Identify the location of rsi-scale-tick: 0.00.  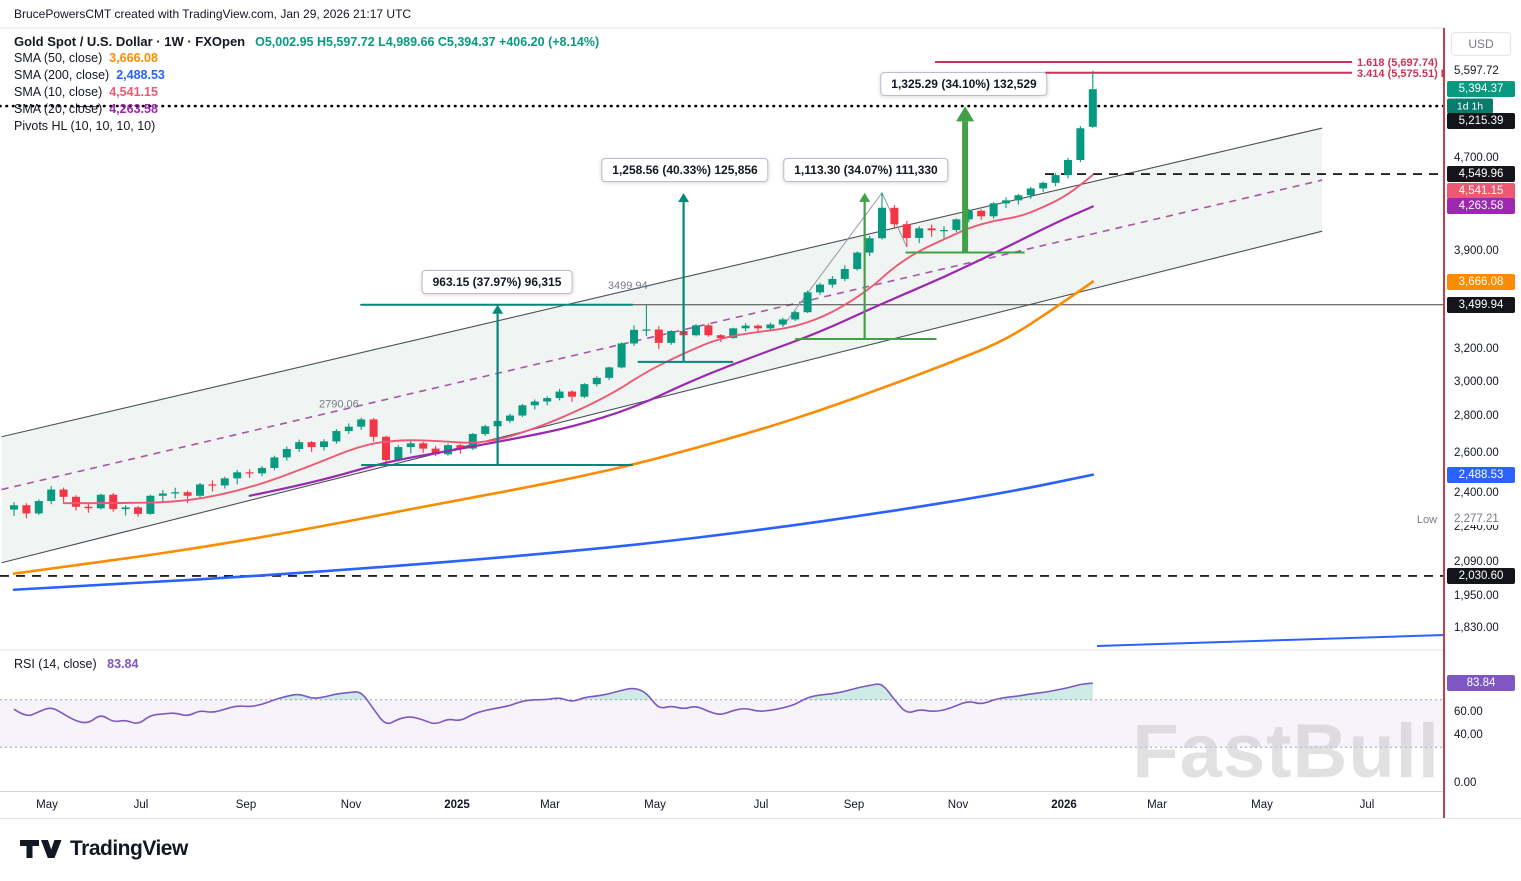
(1465, 783).